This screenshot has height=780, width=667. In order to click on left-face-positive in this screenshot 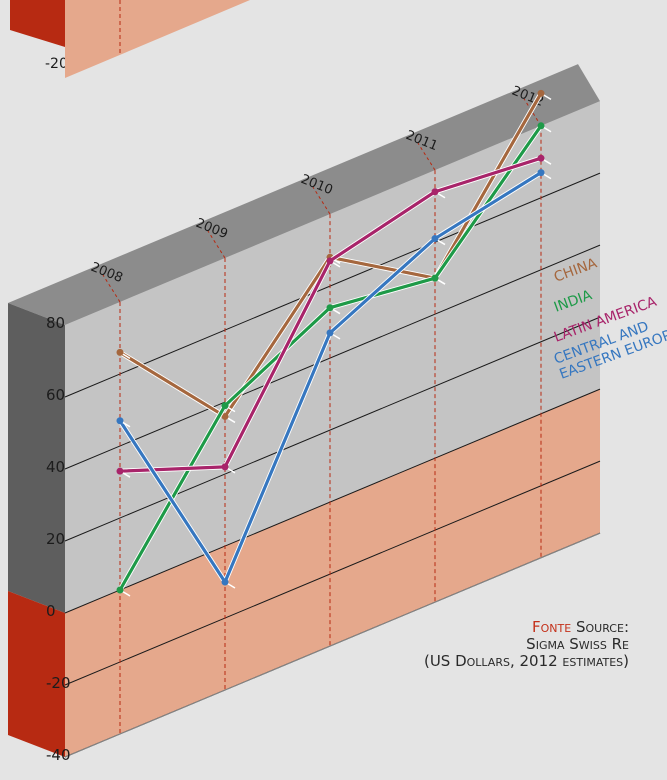, I will do `click(36, 458)`.